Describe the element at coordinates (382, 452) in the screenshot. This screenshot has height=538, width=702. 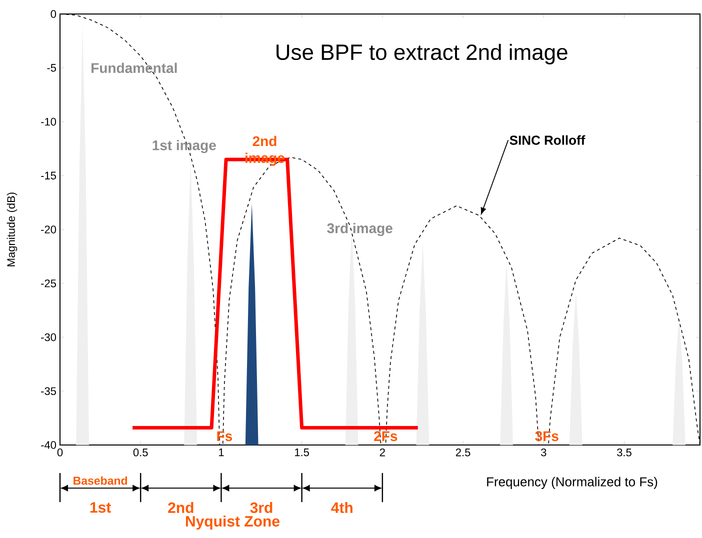
I see `x-tick-label: 2` at that location.